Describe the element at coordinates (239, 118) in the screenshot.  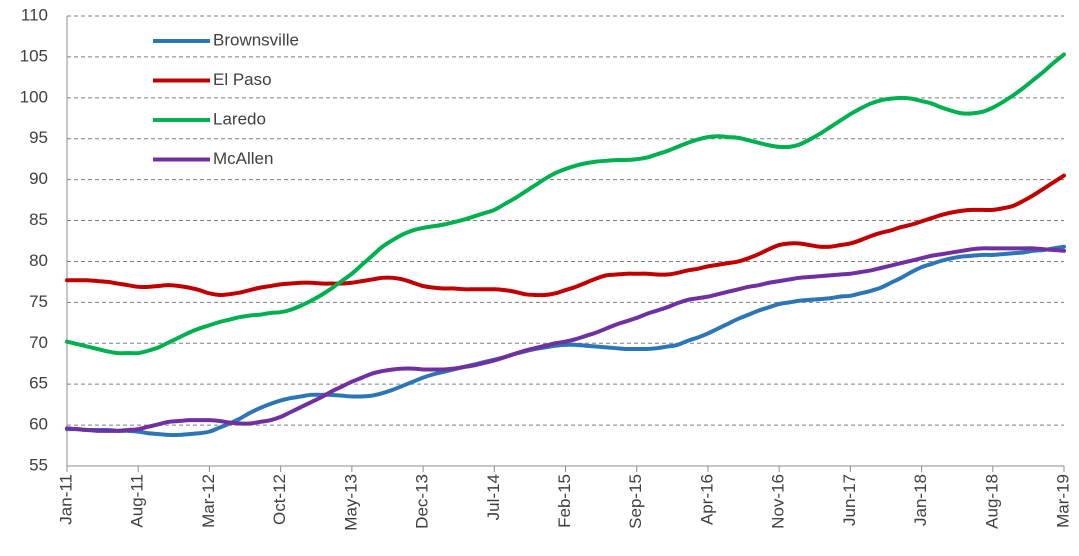
I see `legend-label: Laredo` at that location.